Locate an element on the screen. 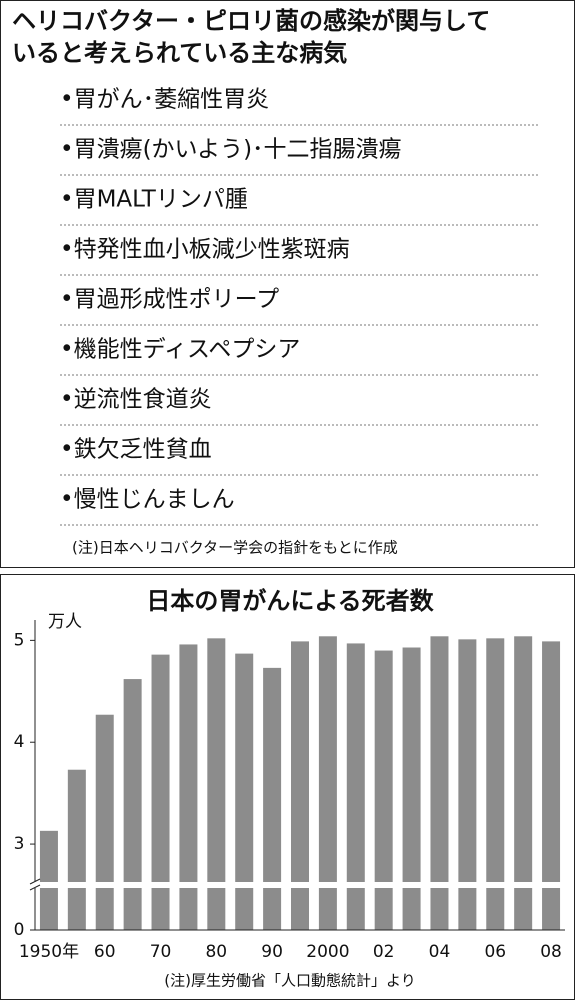 The image size is (575, 1000). x-tick-label: 90 is located at coordinates (272, 952).